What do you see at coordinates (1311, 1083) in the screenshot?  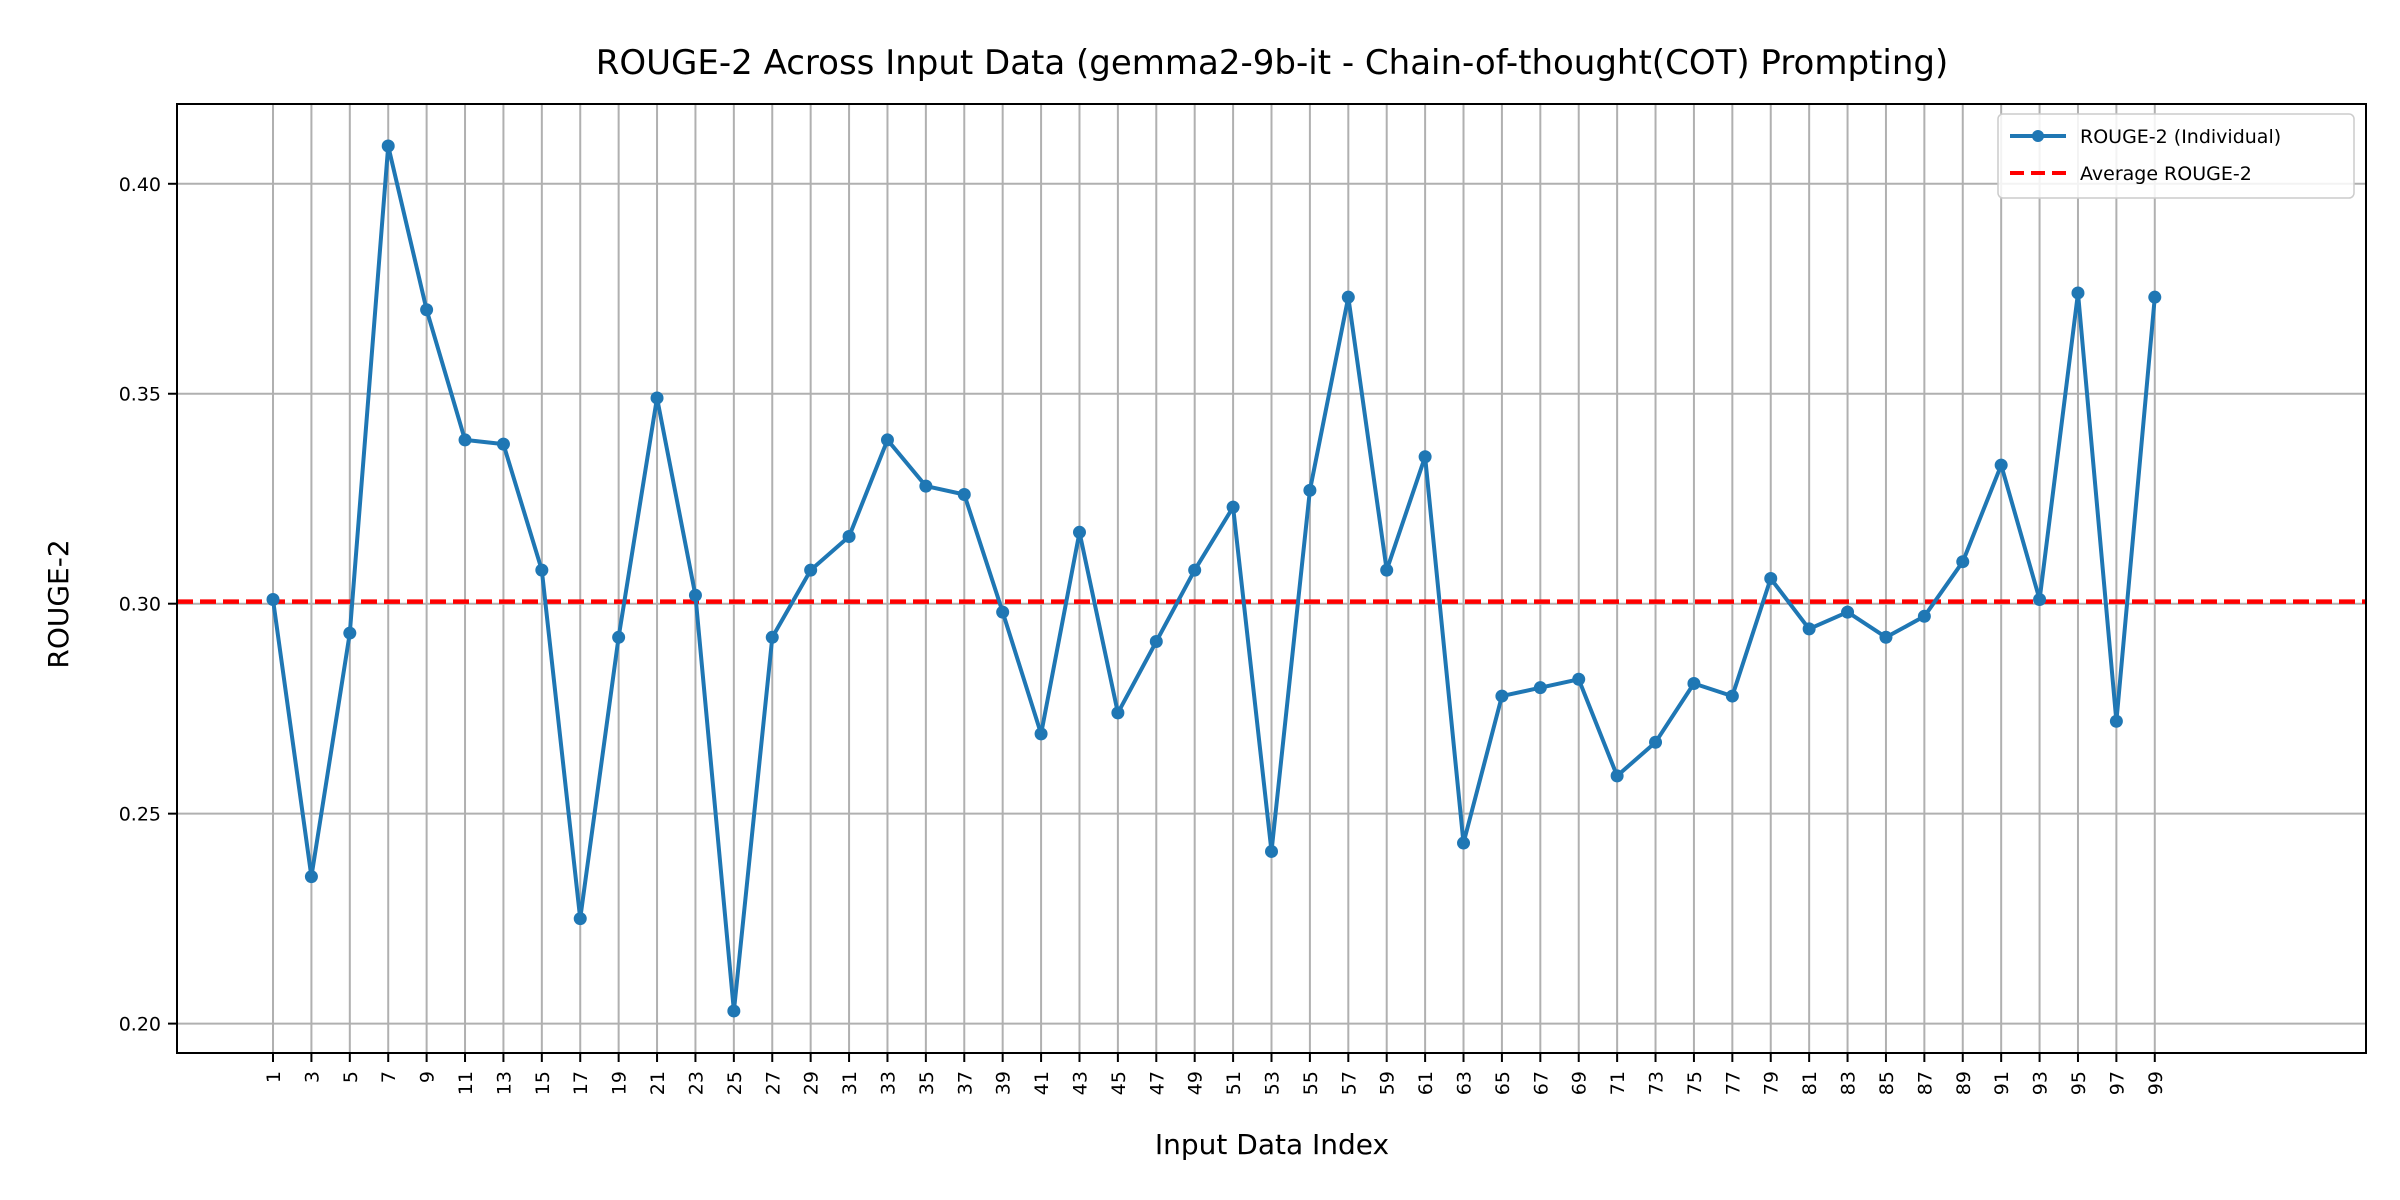 I see `x-tick-label: 55` at bounding box center [1311, 1083].